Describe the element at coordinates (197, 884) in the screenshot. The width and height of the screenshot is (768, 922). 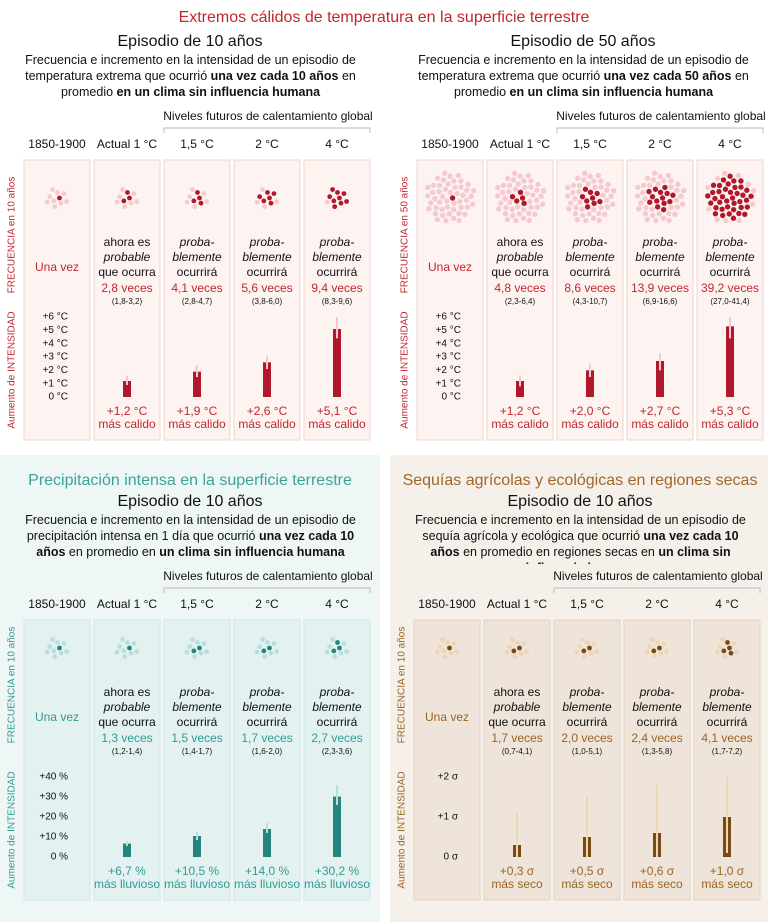
I see `intensity-note: más lluvioso` at that location.